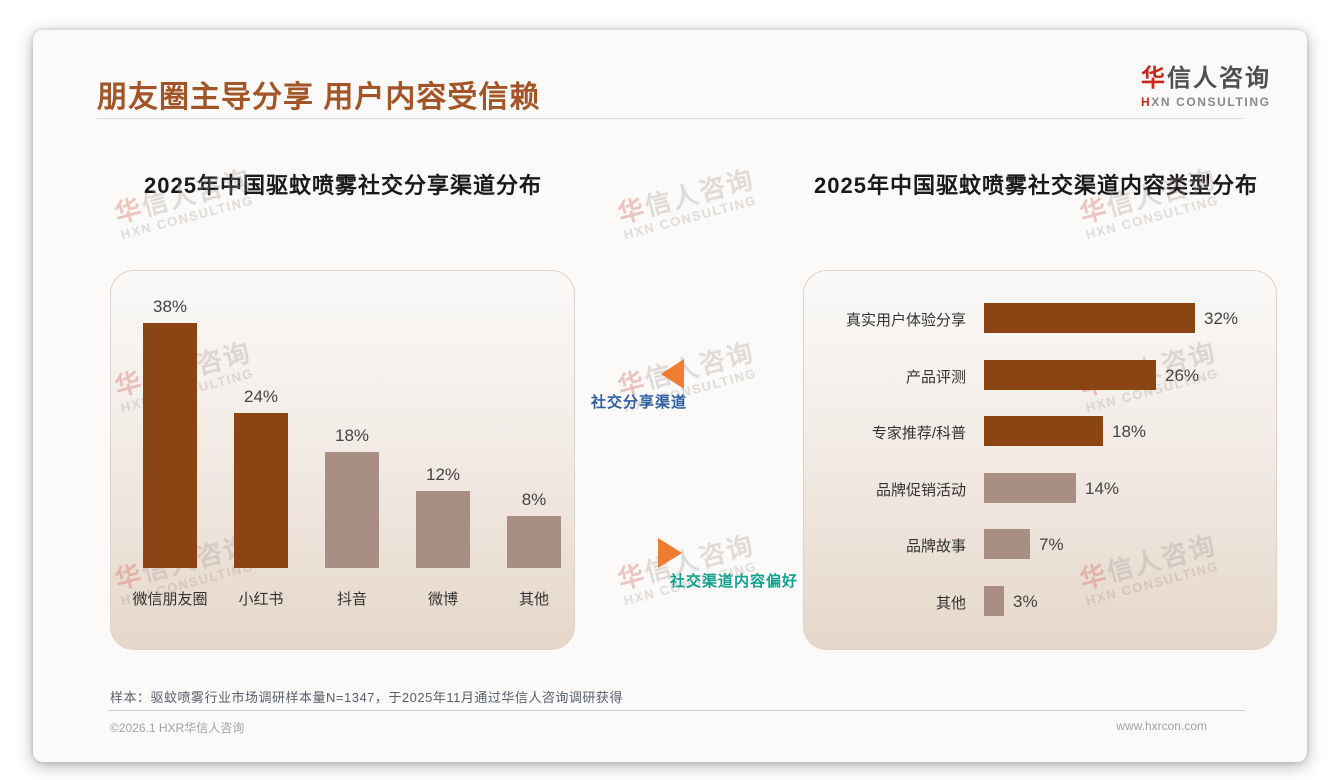 The image size is (1340, 780). Describe the element at coordinates (1030, 488) in the screenshot. I see `bar-品牌促销活动` at that location.